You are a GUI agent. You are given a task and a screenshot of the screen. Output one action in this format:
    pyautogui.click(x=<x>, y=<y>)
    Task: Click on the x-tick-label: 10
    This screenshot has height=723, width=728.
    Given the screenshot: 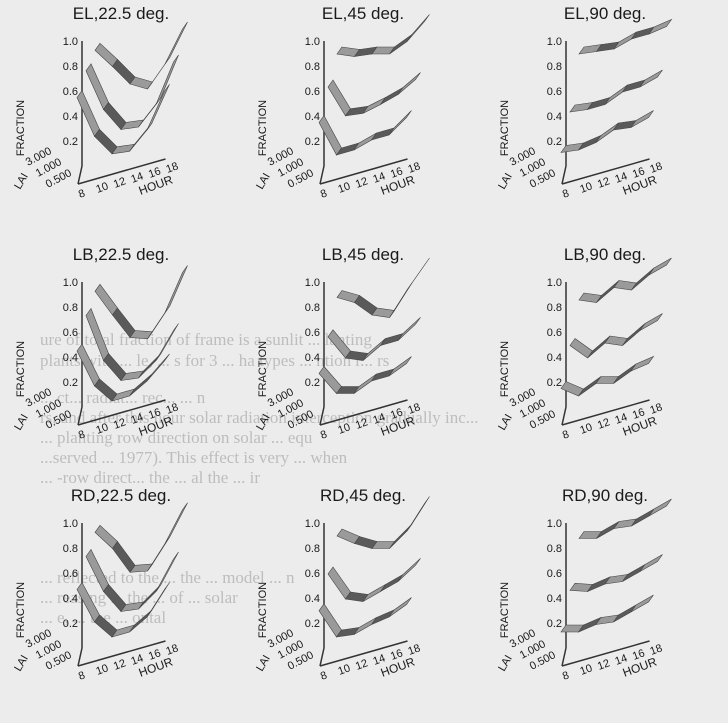 What is the action you would take?
    pyautogui.click(x=344, y=187)
    